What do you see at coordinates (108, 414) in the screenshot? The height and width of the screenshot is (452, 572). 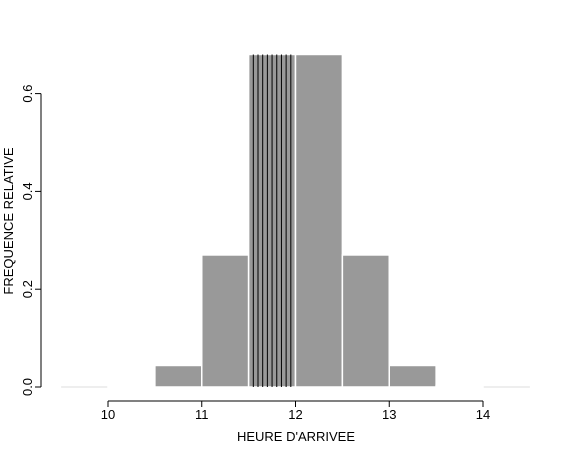 I see `x-tick-label-0: 10` at bounding box center [108, 414].